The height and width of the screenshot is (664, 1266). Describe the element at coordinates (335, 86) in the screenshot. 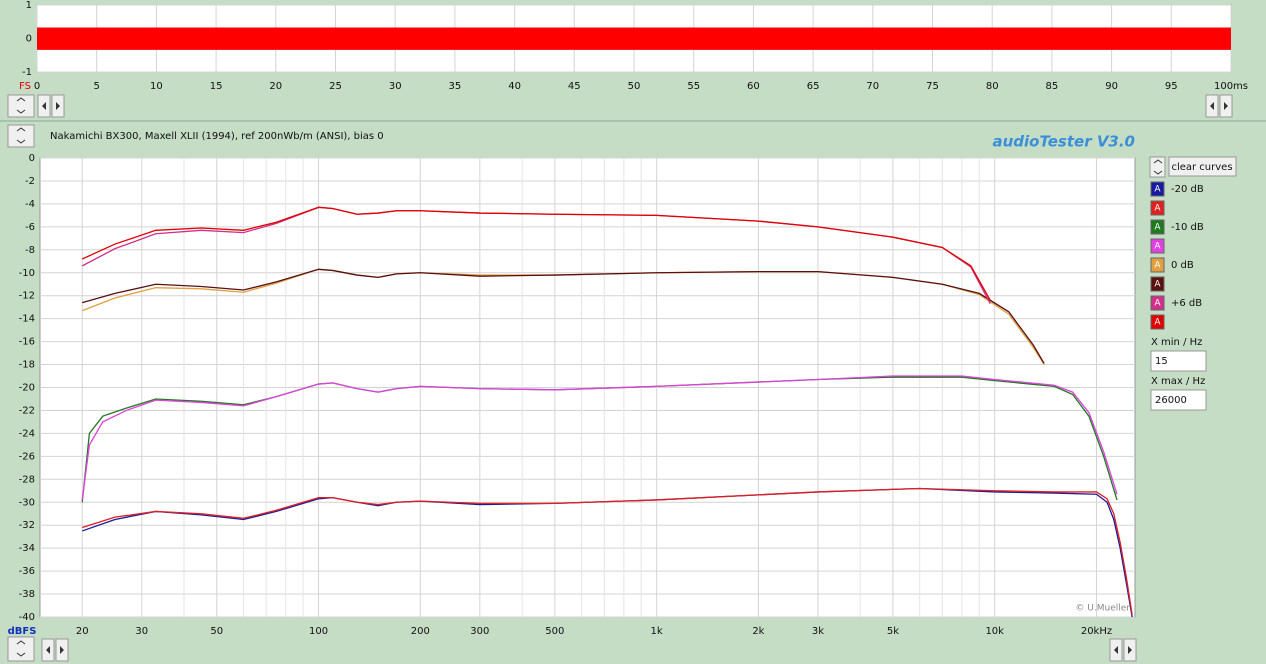

I see `x-tick-label: 25` at that location.